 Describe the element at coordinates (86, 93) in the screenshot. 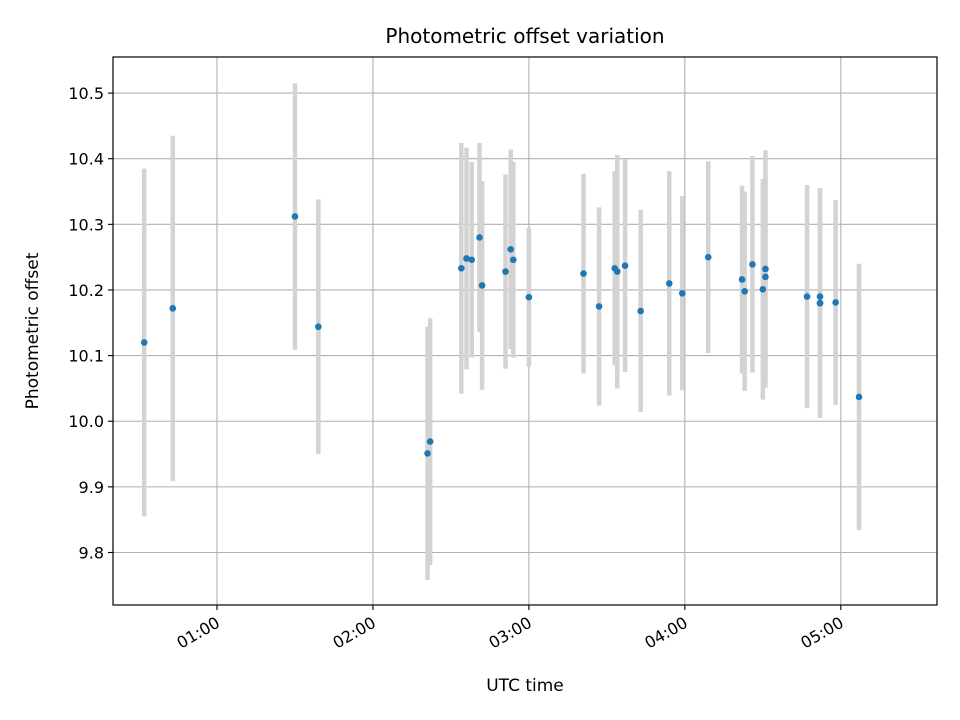

I see `y-tick-label: 10.5` at that location.